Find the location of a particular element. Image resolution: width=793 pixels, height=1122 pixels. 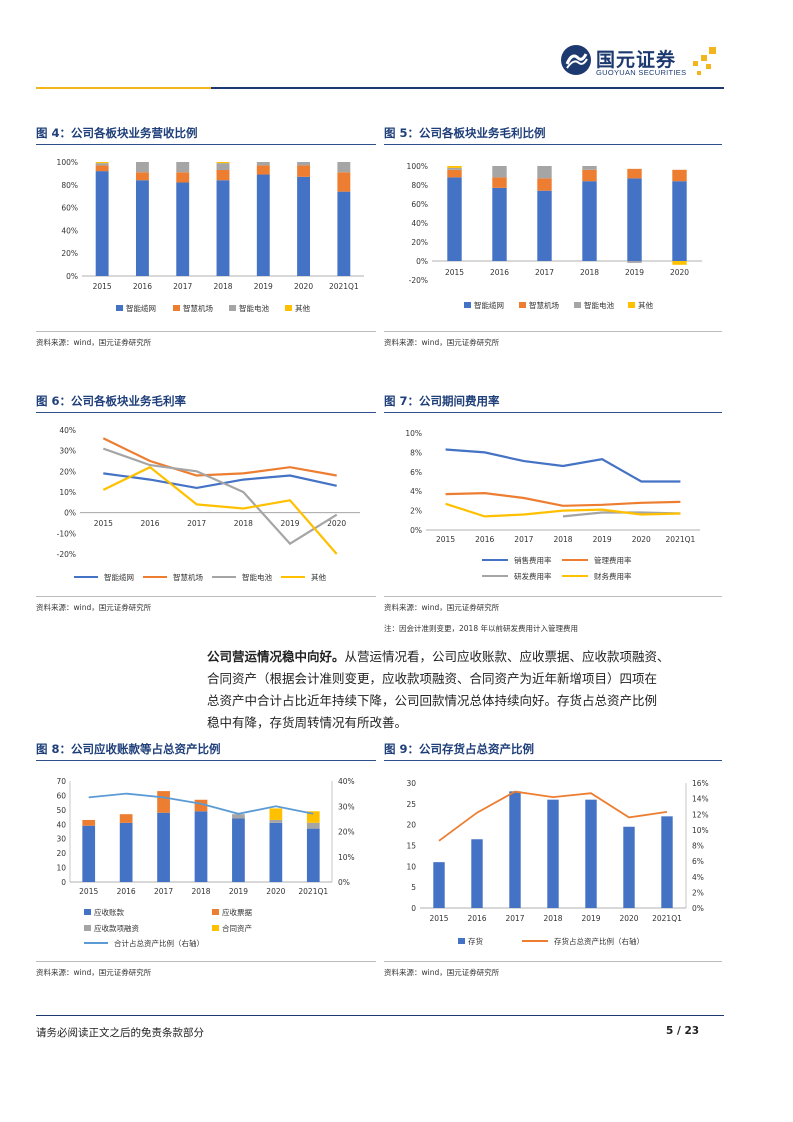

fig8-source: 资料来源：wind，国元证券研究所 is located at coordinates (94, 972).